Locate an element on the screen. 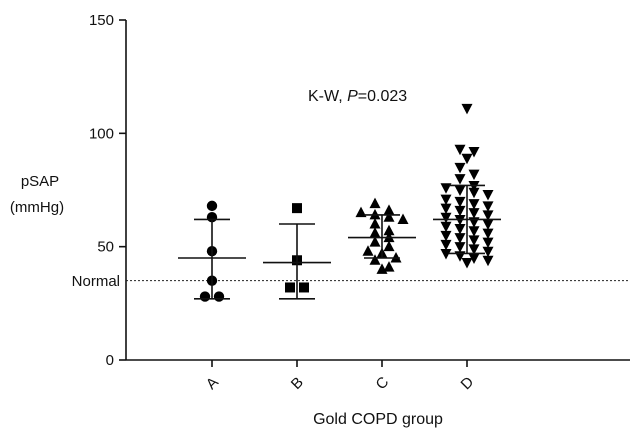 This screenshot has height=430, width=632. x-axis-label: Gold COPD group is located at coordinates (378, 419).